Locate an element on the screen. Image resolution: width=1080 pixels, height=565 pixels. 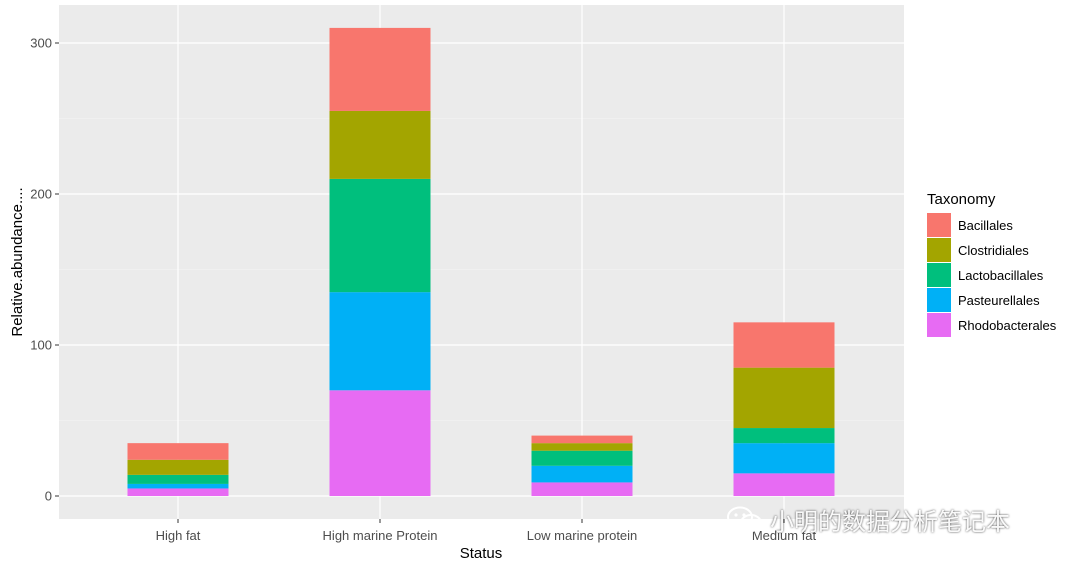
wechat-icon is located at coordinates (744, 519).